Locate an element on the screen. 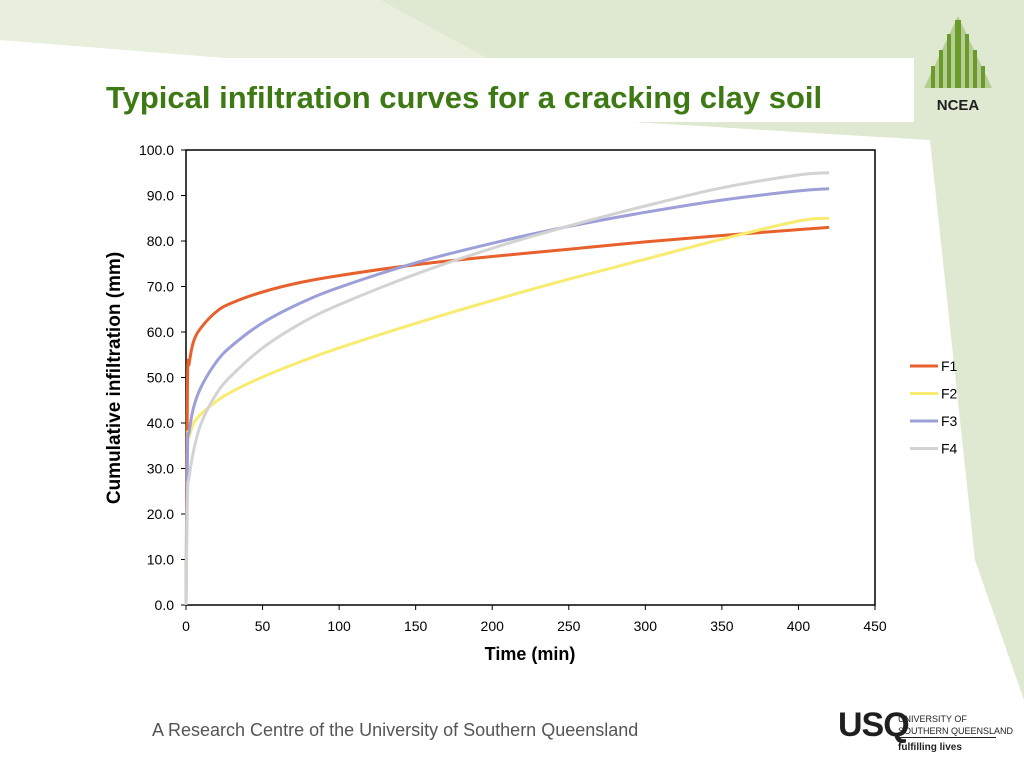  legend-label-f2: F2 is located at coordinates (949, 394).